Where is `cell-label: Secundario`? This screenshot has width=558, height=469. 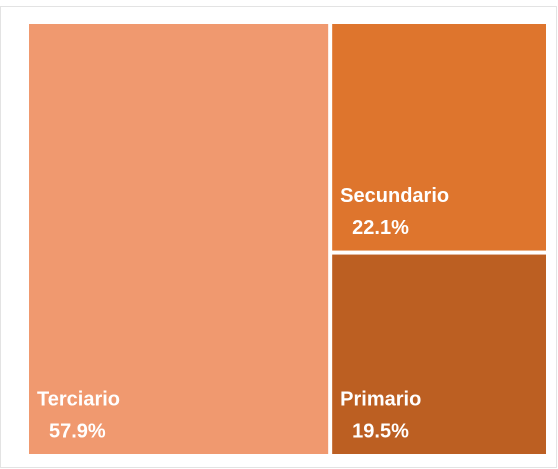
cell-label: Secundario is located at coordinates (394, 196).